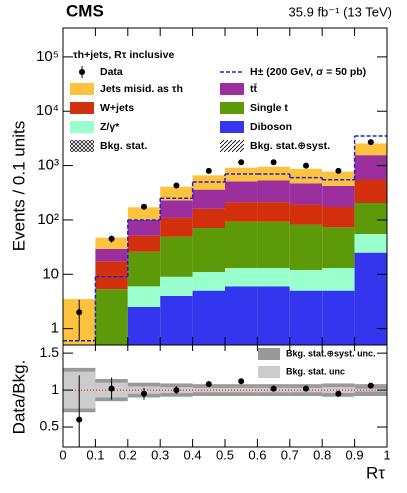 Image resolution: width=407 pixels, height=493 pixels. What do you see at coordinates (117, 108) in the screenshot?
I see `legend-label: W+jets` at bounding box center [117, 108].